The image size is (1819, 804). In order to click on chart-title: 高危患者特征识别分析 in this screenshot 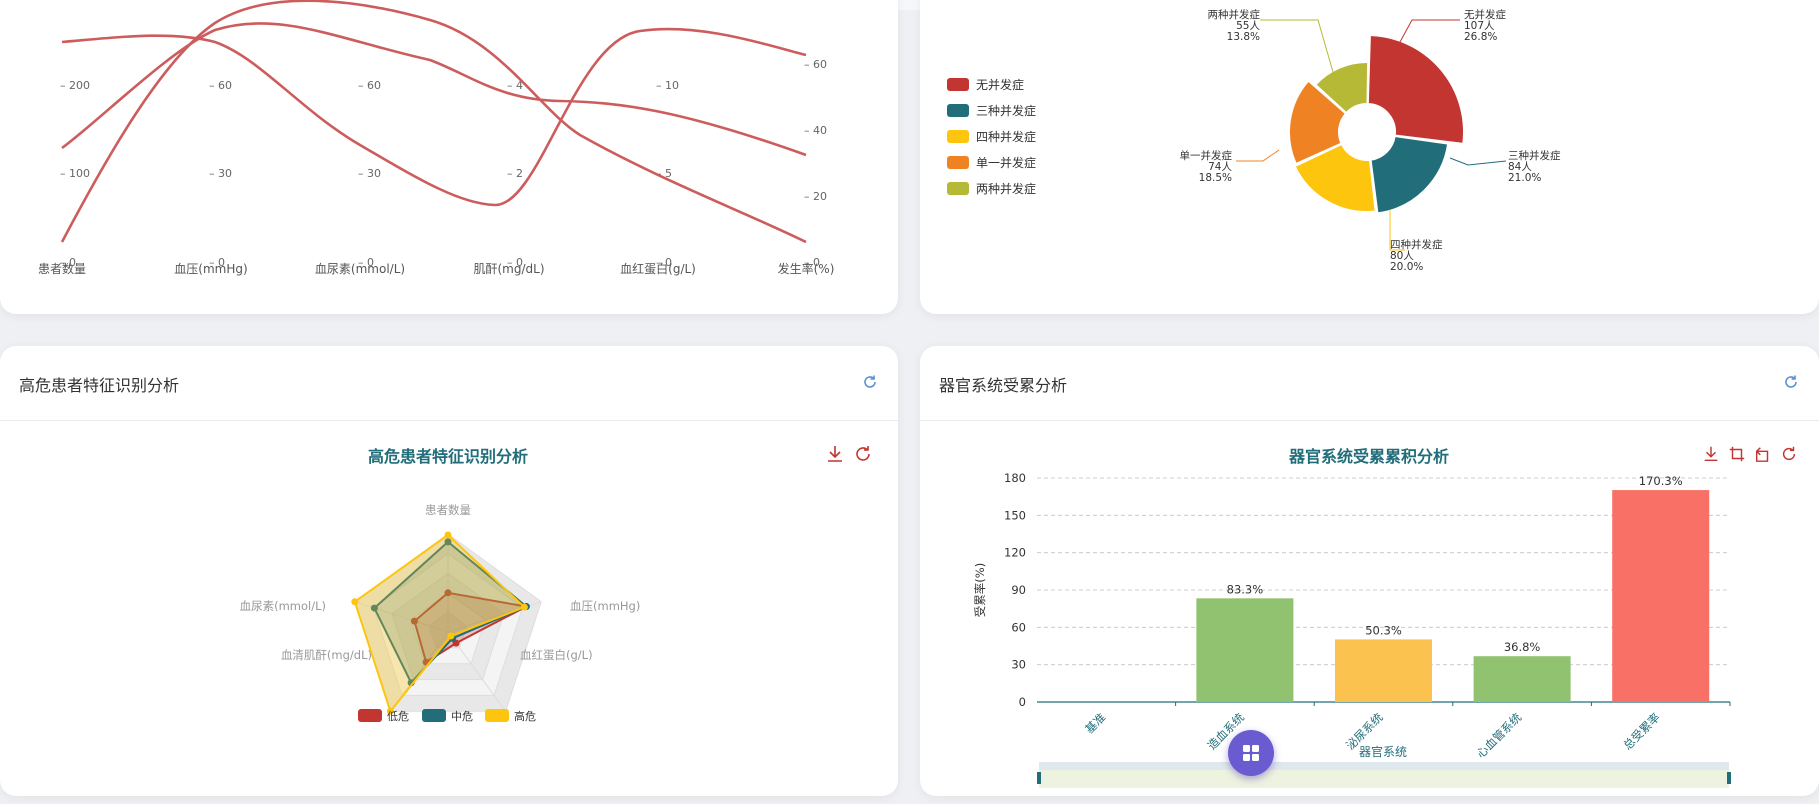, I will do `click(448, 456)`.